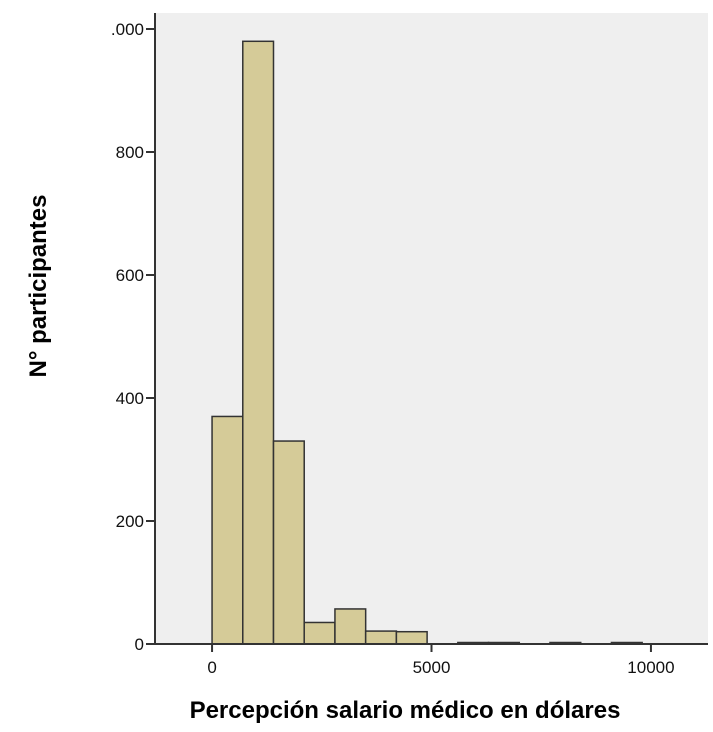 The width and height of the screenshot is (713, 732). What do you see at coordinates (130, 398) in the screenshot?
I see `y-tick-label: 400` at bounding box center [130, 398].